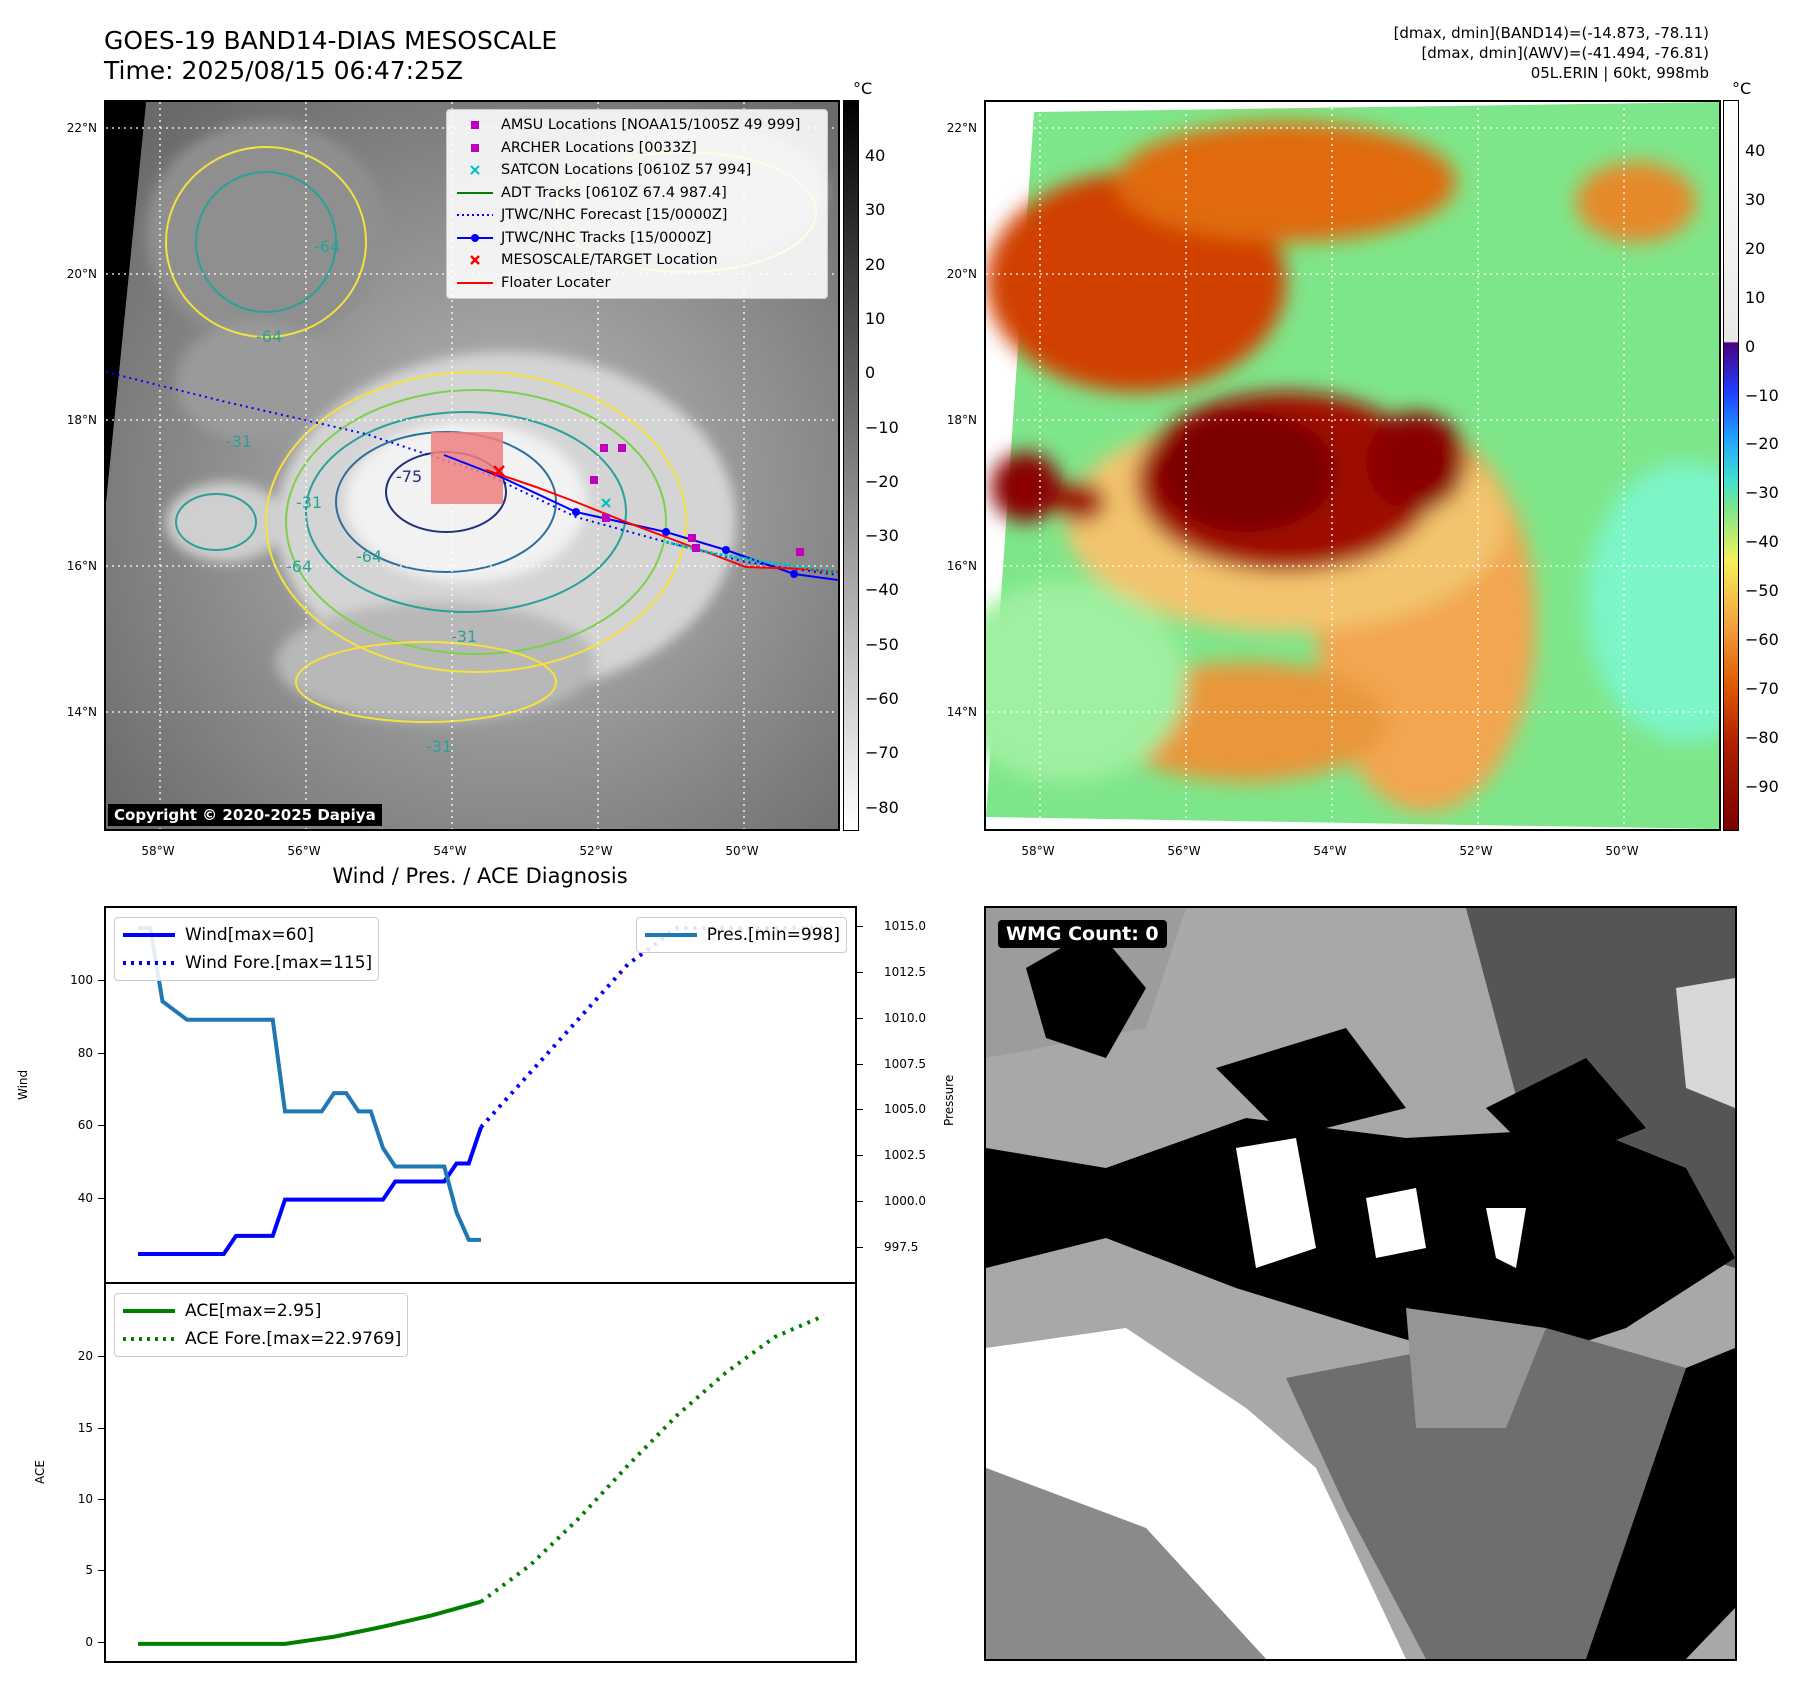 This screenshot has height=1690, width=1797. Describe the element at coordinates (85, 1197) in the screenshot. I see `wind-tick-label: 40` at that location.